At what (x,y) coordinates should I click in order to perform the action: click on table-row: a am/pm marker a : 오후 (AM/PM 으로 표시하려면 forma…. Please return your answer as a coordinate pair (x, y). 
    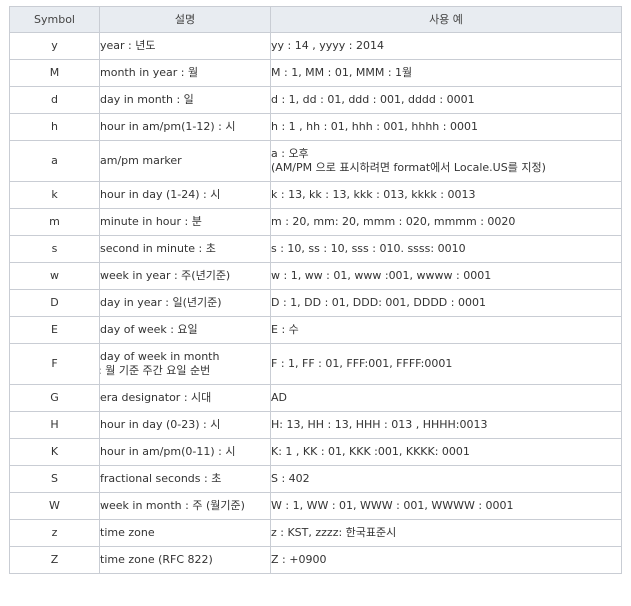
    Looking at the image, I should click on (315, 161).